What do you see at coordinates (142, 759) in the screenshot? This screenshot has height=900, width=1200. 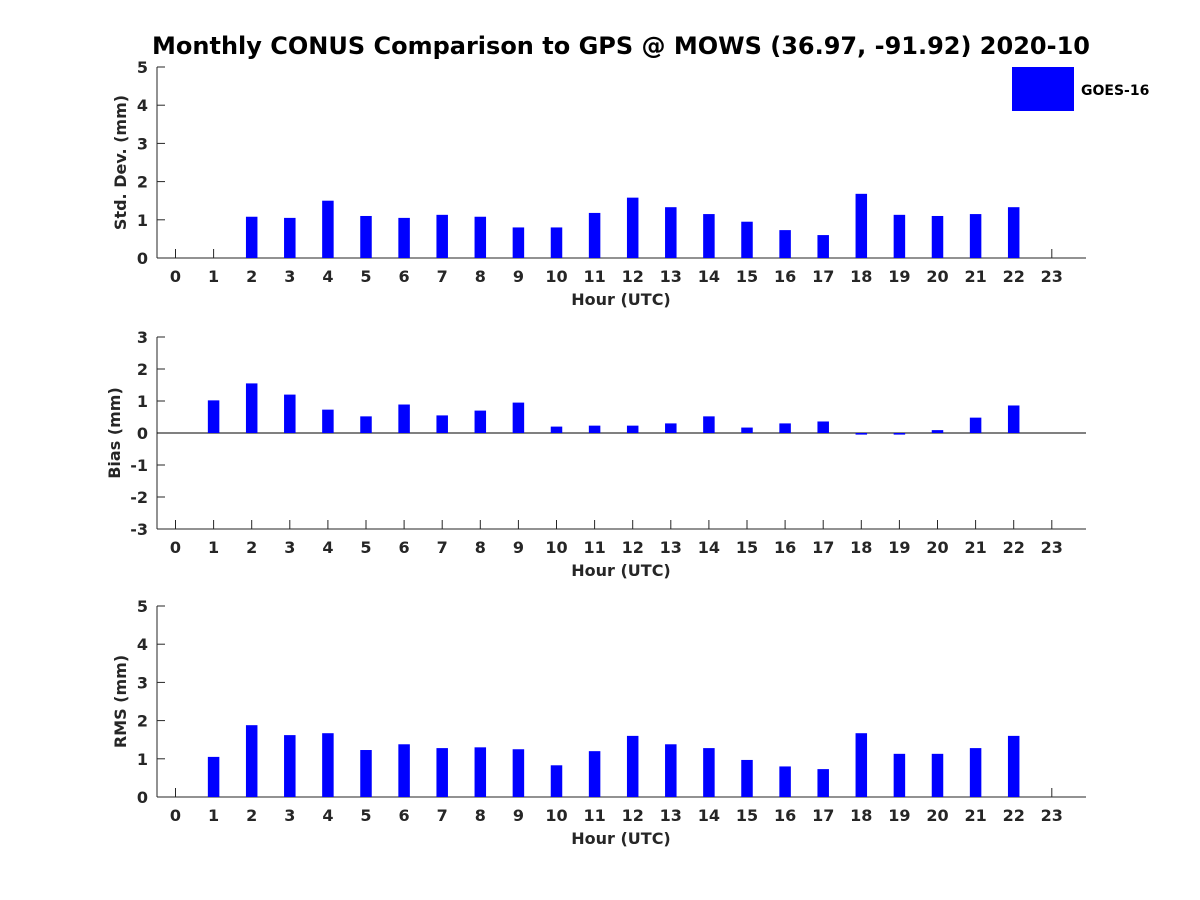 I see `y-tick-label-rms: 1` at bounding box center [142, 759].